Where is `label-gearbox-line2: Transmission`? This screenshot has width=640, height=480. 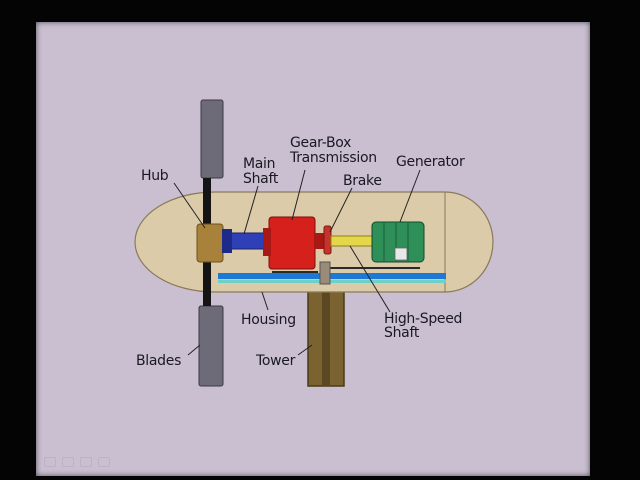 label-gearbox-line2: Transmission is located at coordinates (333, 158).